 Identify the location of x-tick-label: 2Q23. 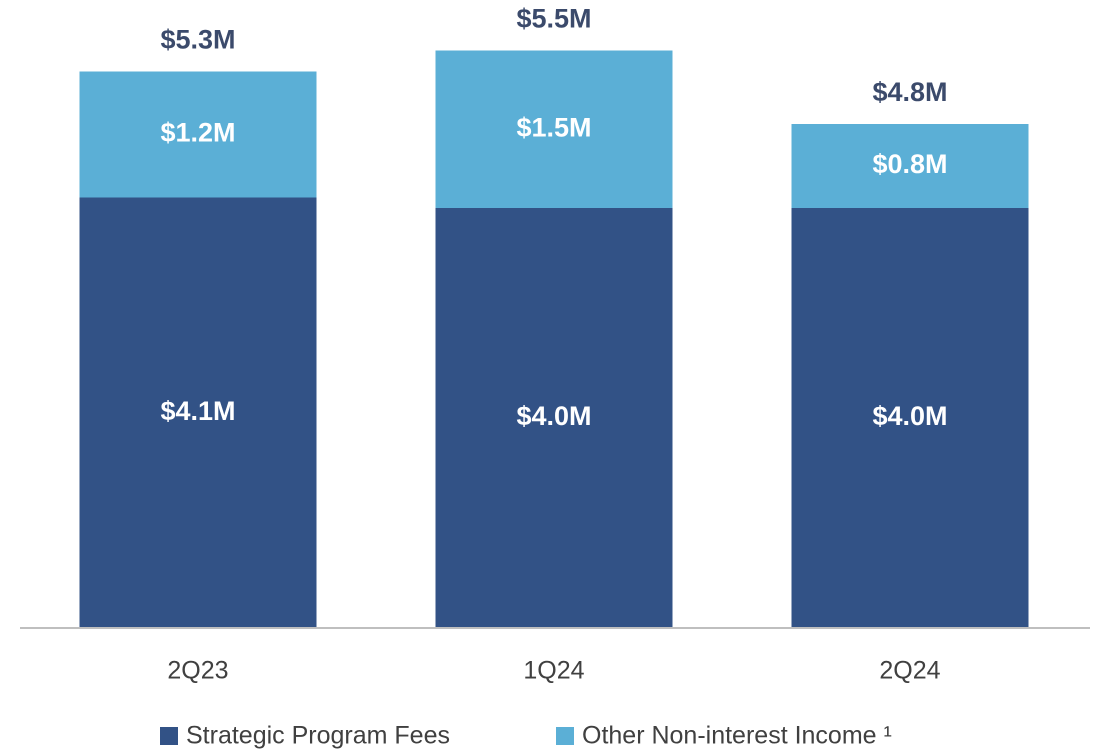
(197, 671).